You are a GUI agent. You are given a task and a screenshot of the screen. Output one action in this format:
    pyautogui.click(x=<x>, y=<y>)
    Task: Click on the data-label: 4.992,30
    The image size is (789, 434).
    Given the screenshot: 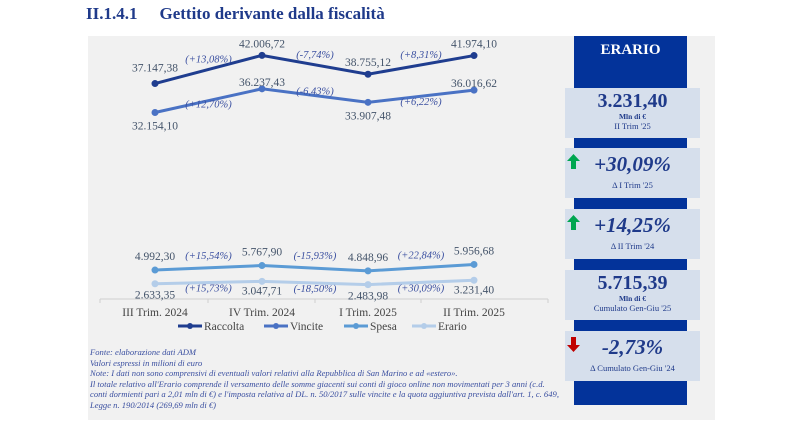 What is the action you would take?
    pyautogui.click(x=155, y=257)
    